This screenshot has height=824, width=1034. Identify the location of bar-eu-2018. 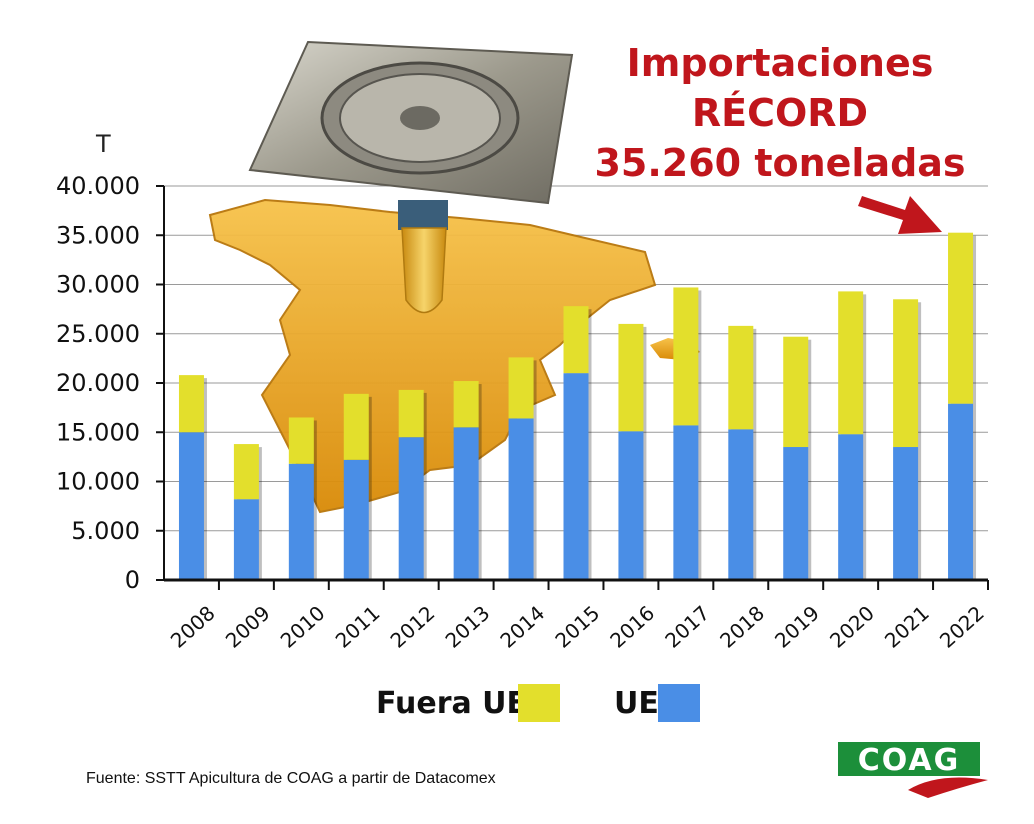
(741, 504).